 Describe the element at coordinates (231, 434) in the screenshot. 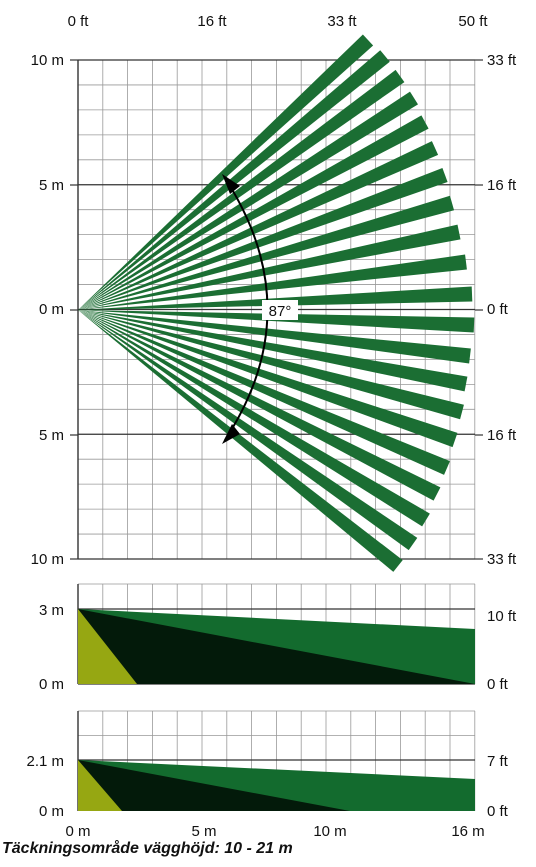

I see `arrowhead-down-icon` at that location.